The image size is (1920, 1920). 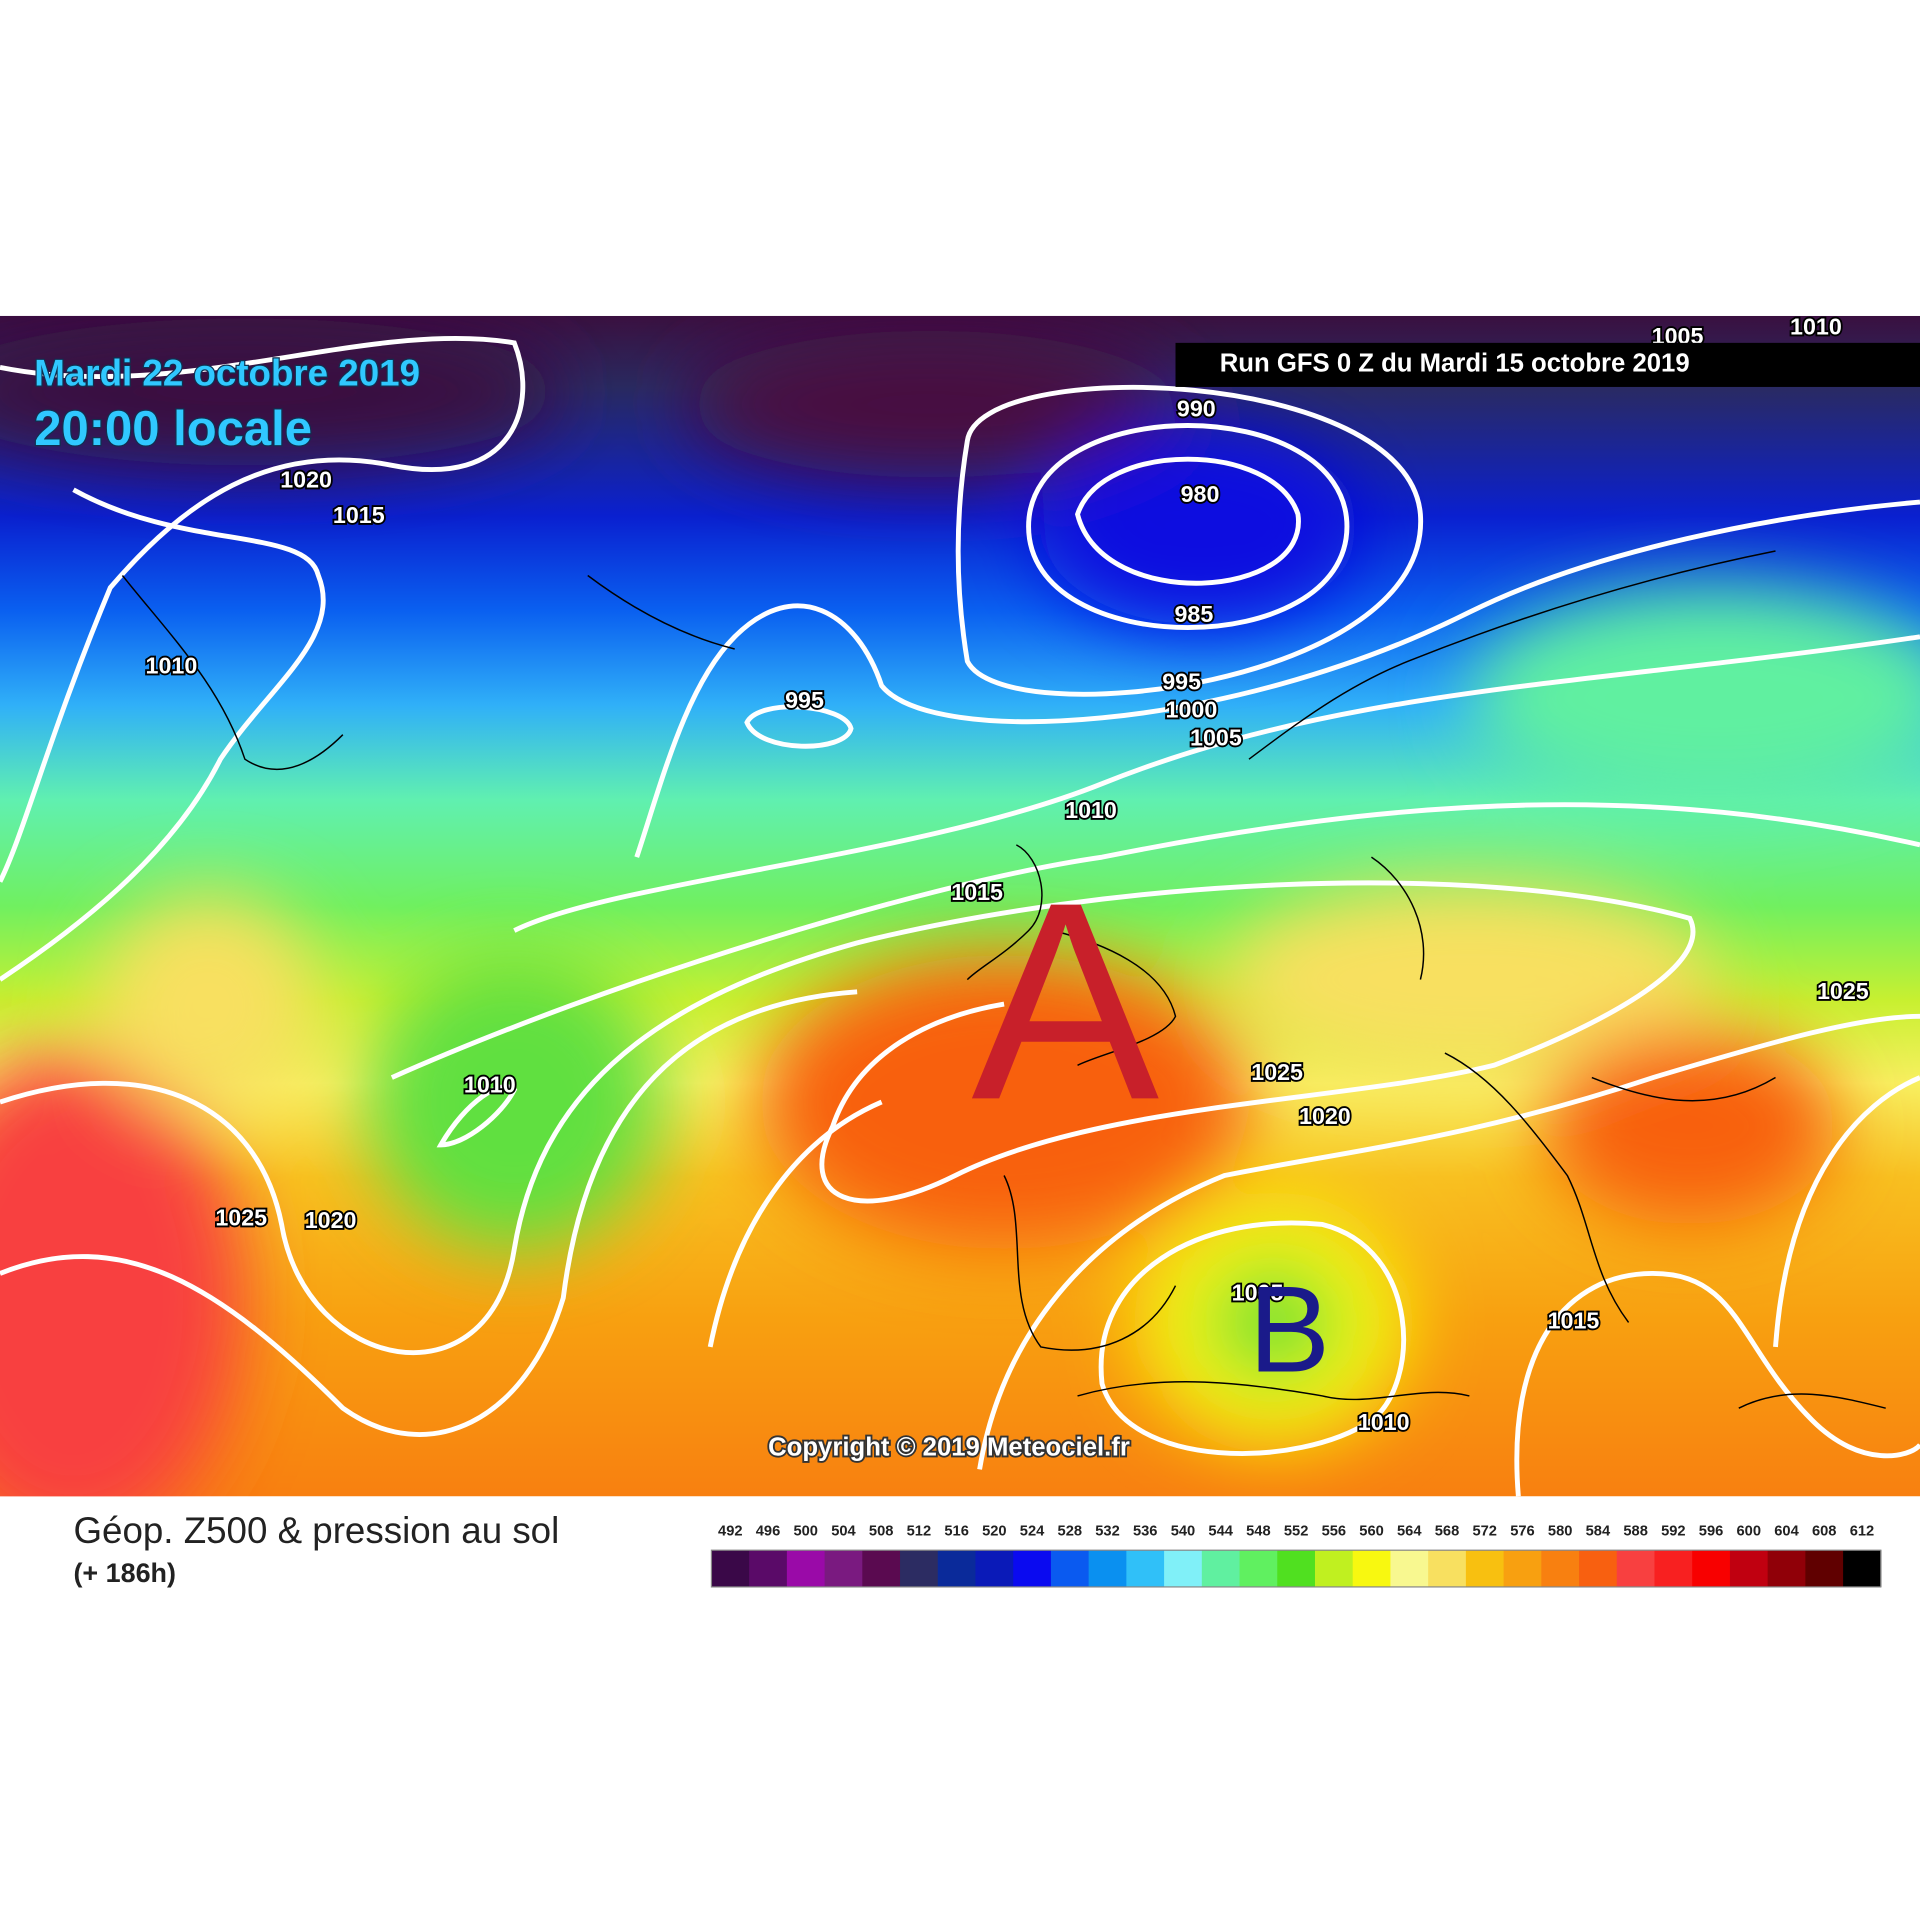 I want to click on isobar-label: 1000, so click(x=1192, y=710).